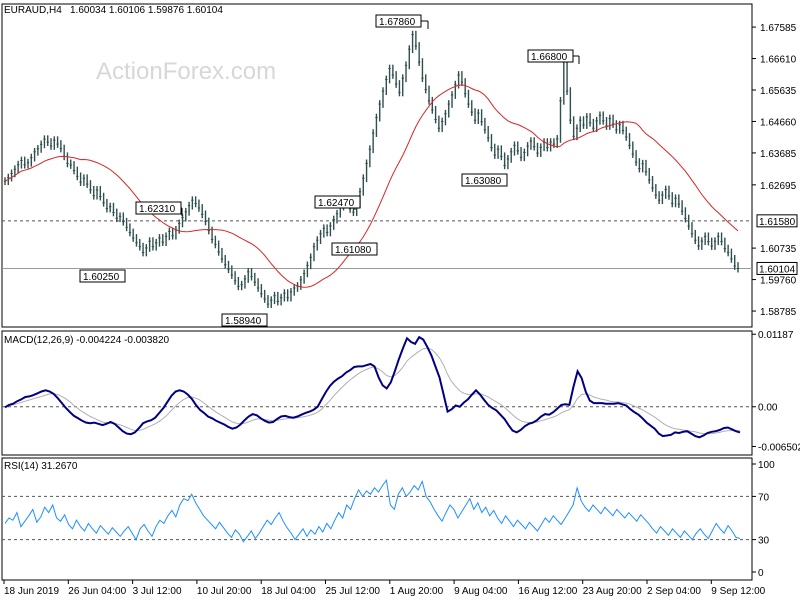  I want to click on rsi-line, so click(372, 510).